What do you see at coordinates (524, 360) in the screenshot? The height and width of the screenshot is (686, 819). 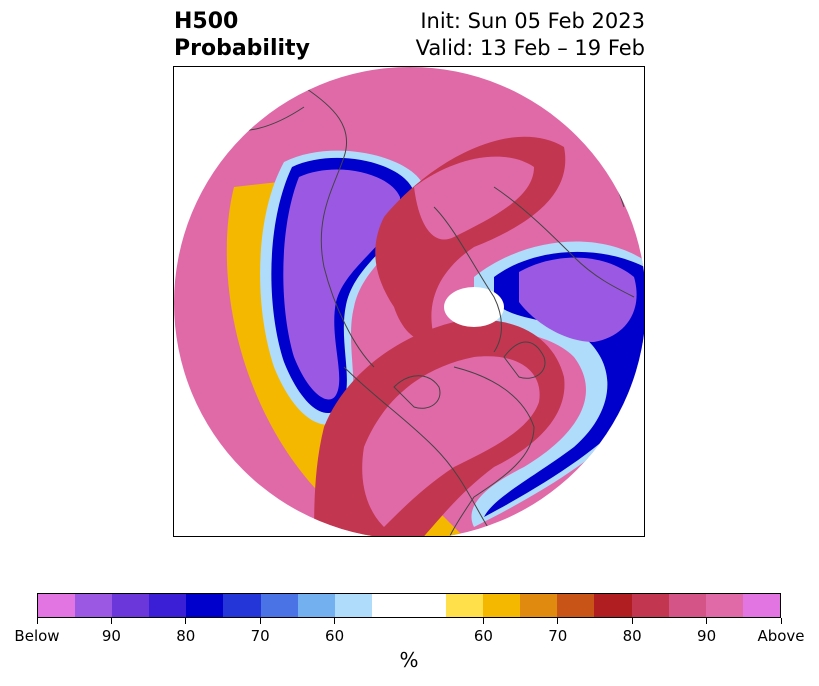 I see `coastline-greenland` at bounding box center [524, 360].